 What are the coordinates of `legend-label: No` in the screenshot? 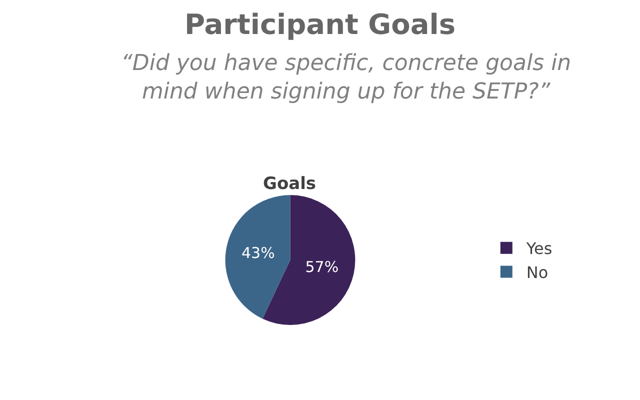 It's located at (537, 272).